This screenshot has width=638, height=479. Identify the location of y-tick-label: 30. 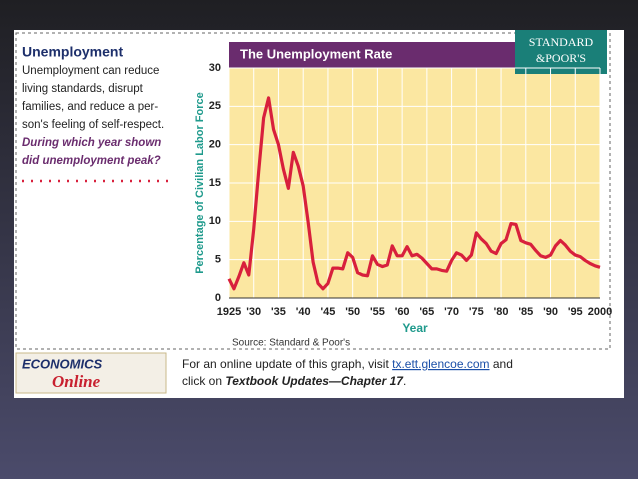
(215, 68).